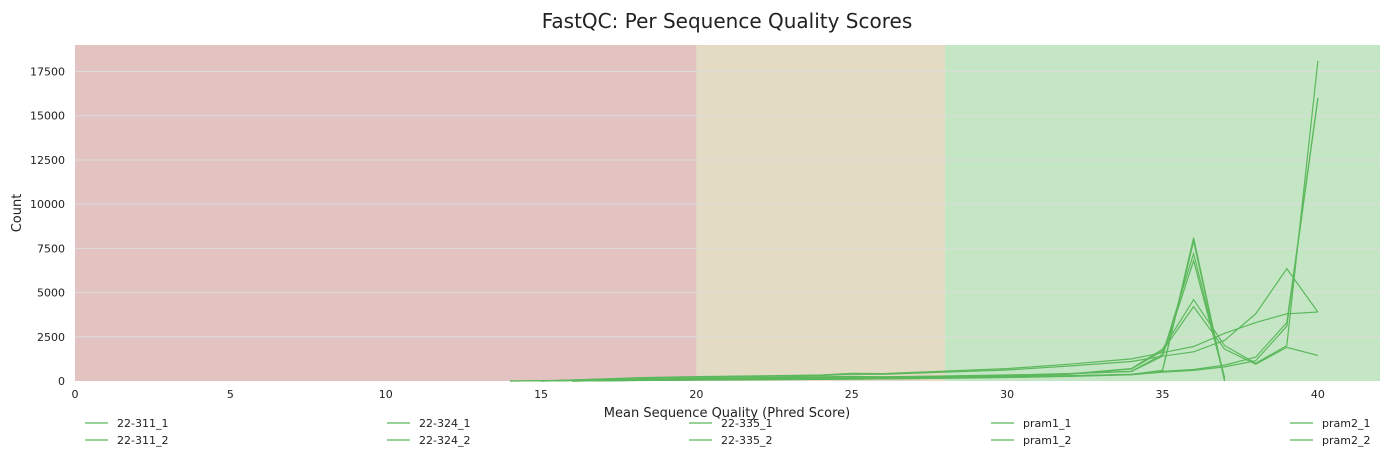 The height and width of the screenshot is (460, 1389). Describe the element at coordinates (142, 423) in the screenshot. I see `legend-entry: 22-311_1` at that location.